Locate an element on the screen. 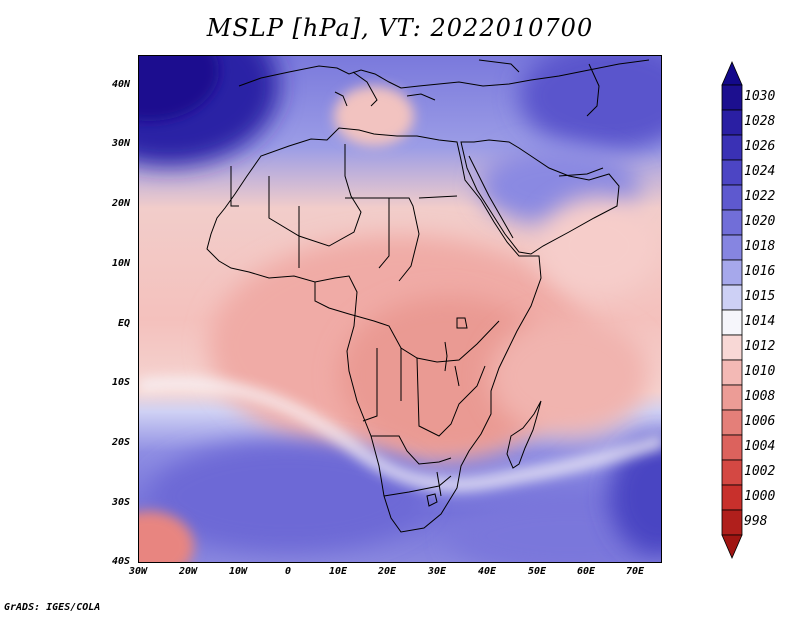 Image resolution: width=800 pixels, height=618 pixels. colorbar-label-1020: 1020 is located at coordinates (760, 221).